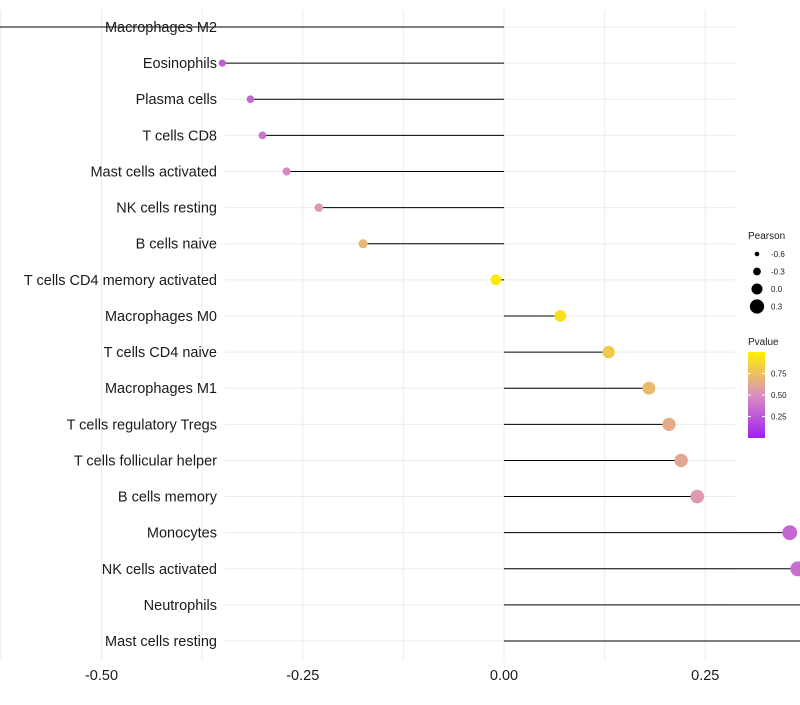 This screenshot has height=705, width=800. I want to click on legend-pvalue: Pvalue 0.75 0.50 0.25, so click(767, 387).